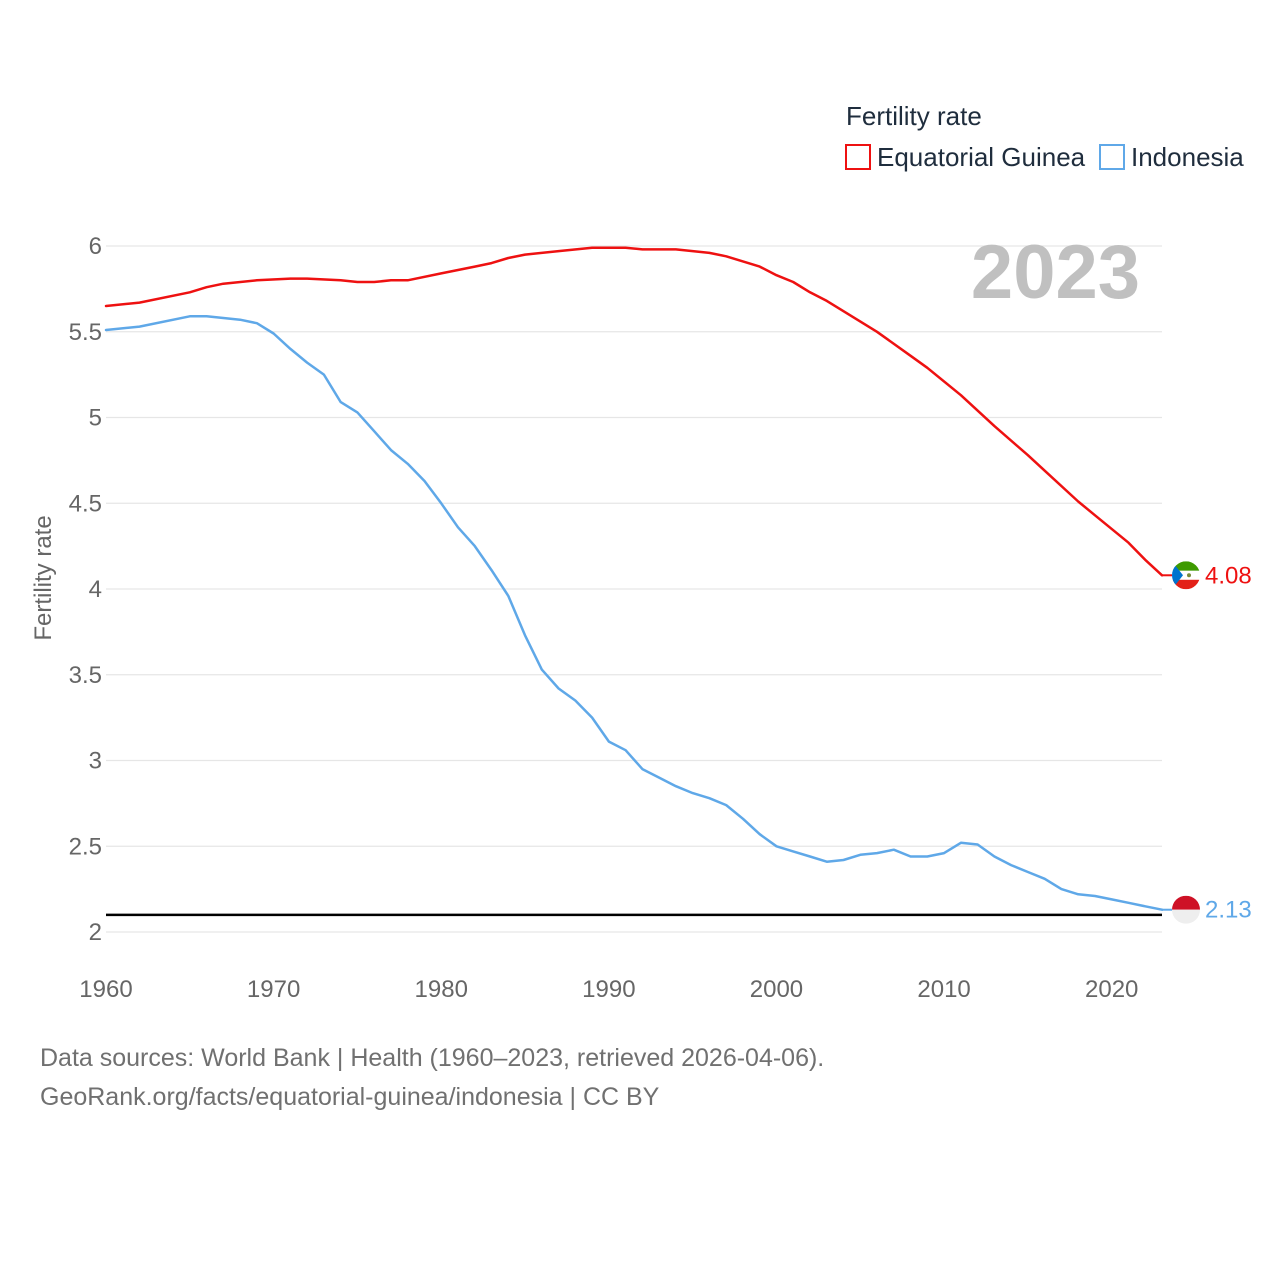  I want to click on y-tick-label: 4.5, so click(85, 503).